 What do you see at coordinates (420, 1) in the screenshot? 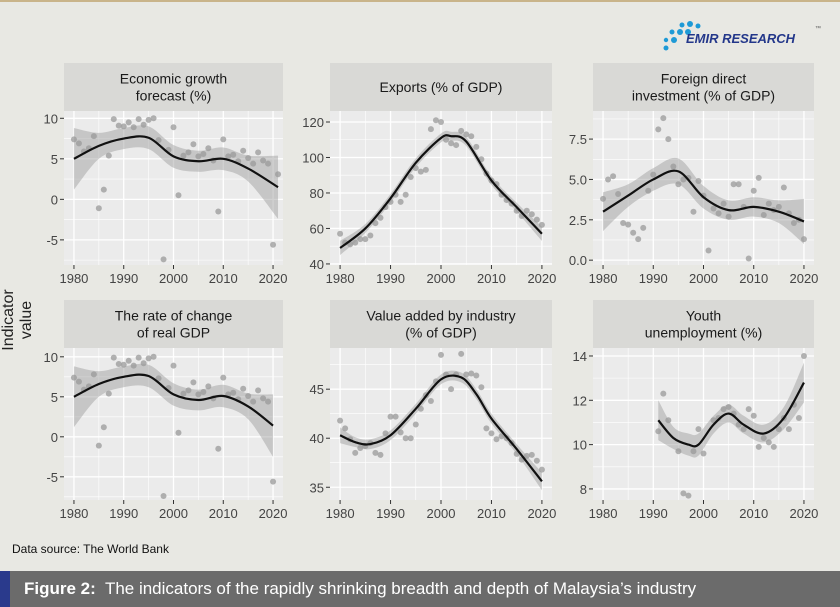
I see `top-border` at bounding box center [420, 1].